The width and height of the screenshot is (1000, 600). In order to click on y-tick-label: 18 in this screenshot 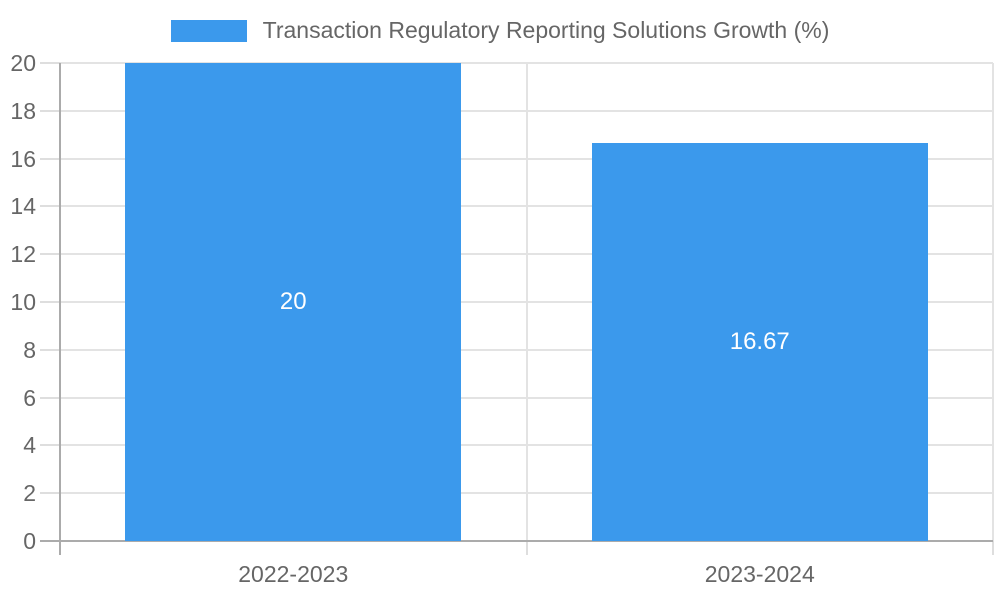, I will do `click(23, 110)`.